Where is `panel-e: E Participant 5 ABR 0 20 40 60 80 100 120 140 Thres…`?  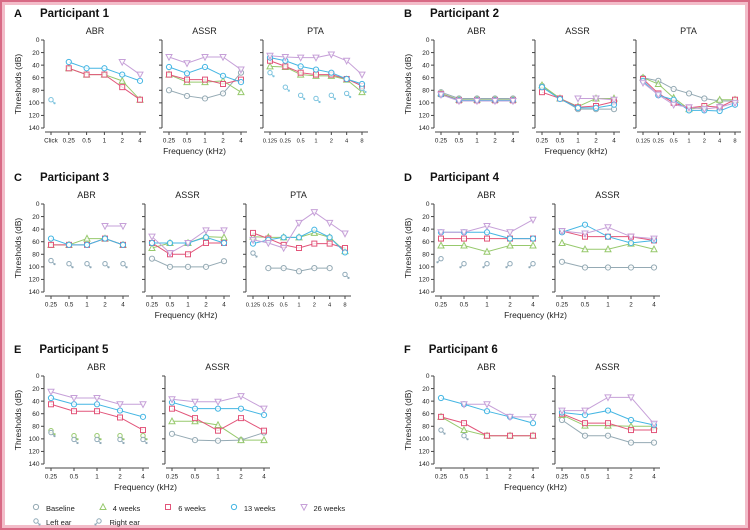
panel-e: E Participant 5 ABR 0 20 40 60 80 100 120 140 Thres… is located at coordinates (145, 418).